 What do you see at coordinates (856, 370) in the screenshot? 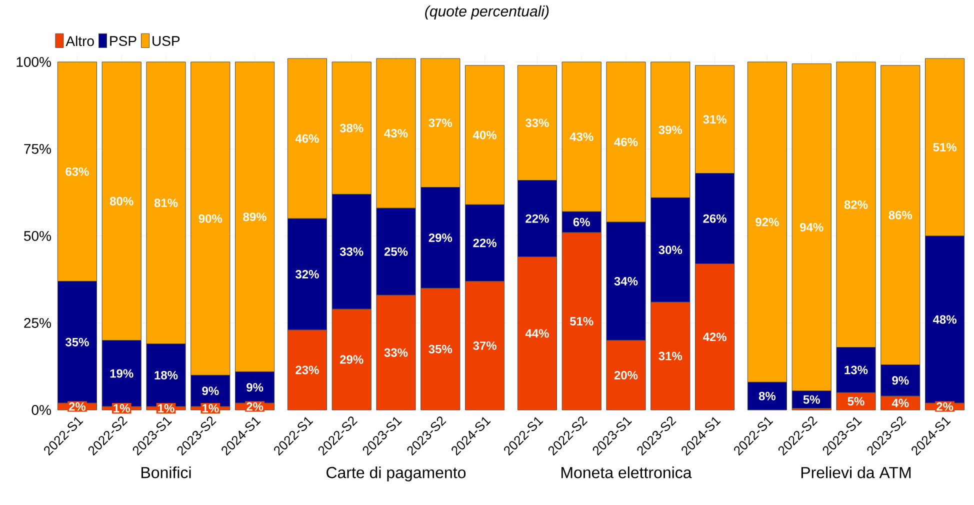
I see `data-label: 13%` at bounding box center [856, 370].